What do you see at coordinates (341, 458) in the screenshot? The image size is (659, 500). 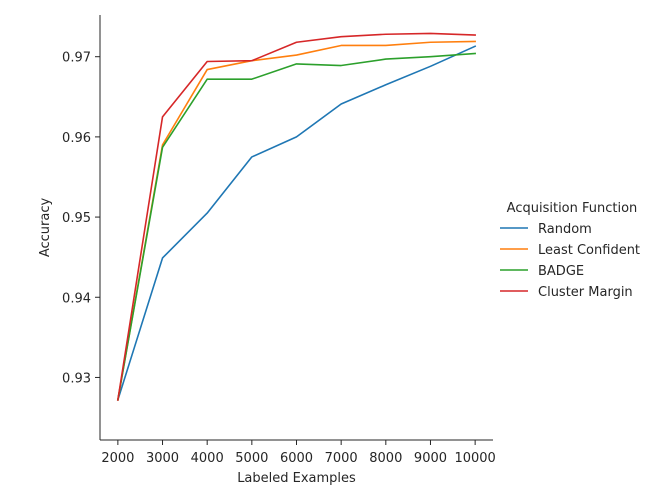 I see `x-tick-label: 7000` at bounding box center [341, 458].